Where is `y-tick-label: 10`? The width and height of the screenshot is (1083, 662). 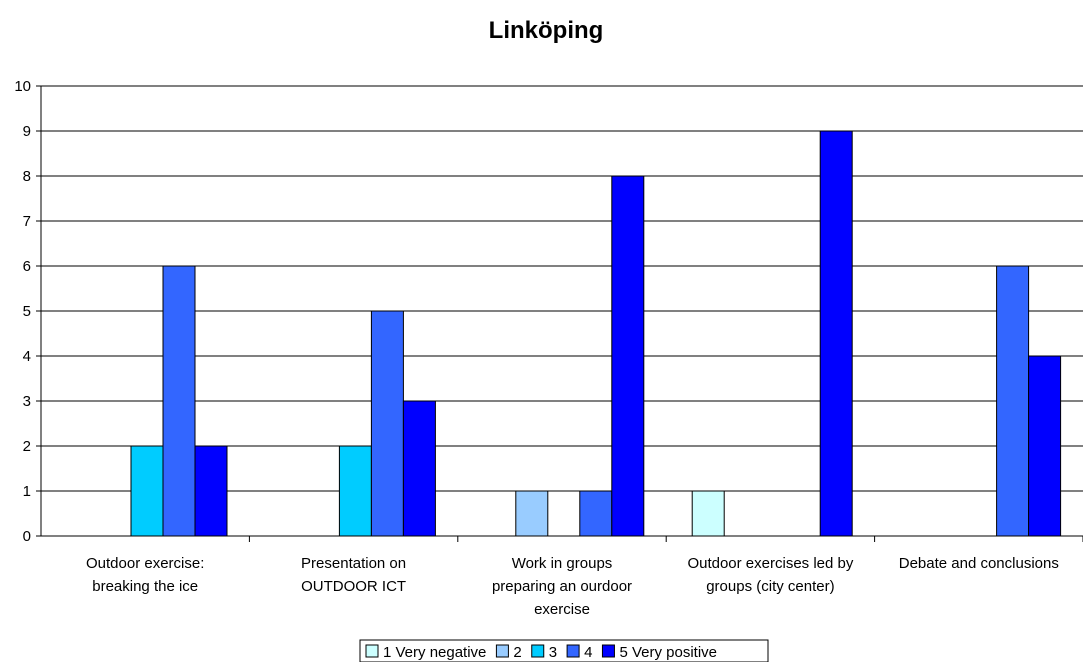 y-tick-label: 10 is located at coordinates (22, 86).